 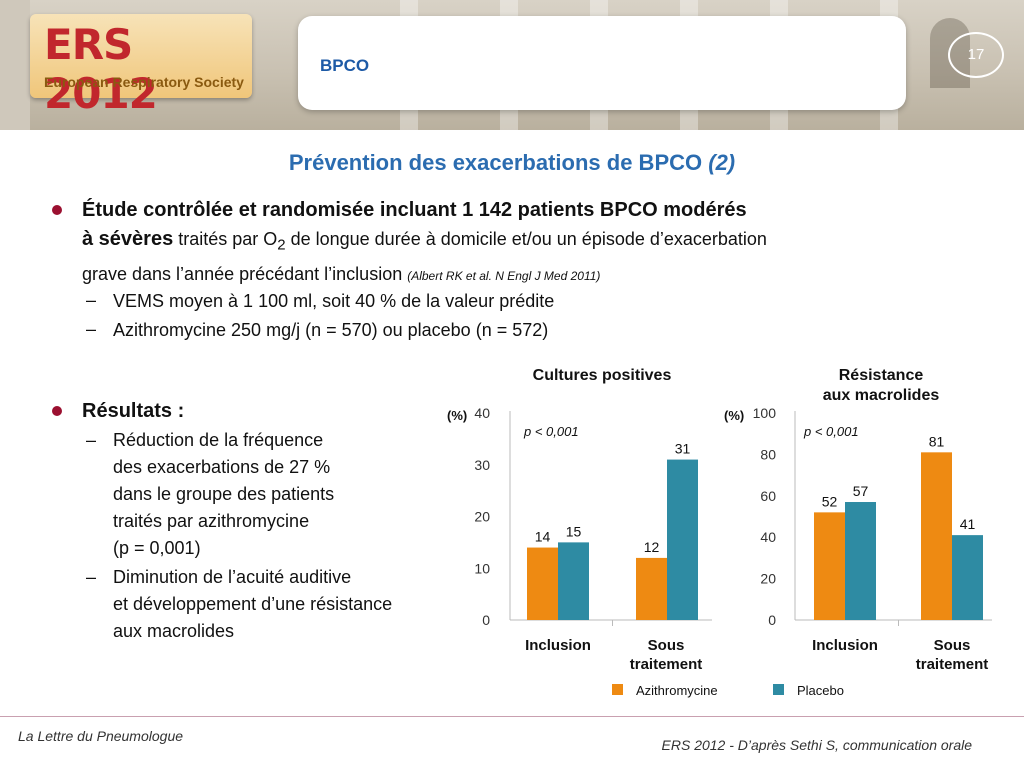 What do you see at coordinates (574, 531) in the screenshot?
I see `bar-value-label: 15` at bounding box center [574, 531].